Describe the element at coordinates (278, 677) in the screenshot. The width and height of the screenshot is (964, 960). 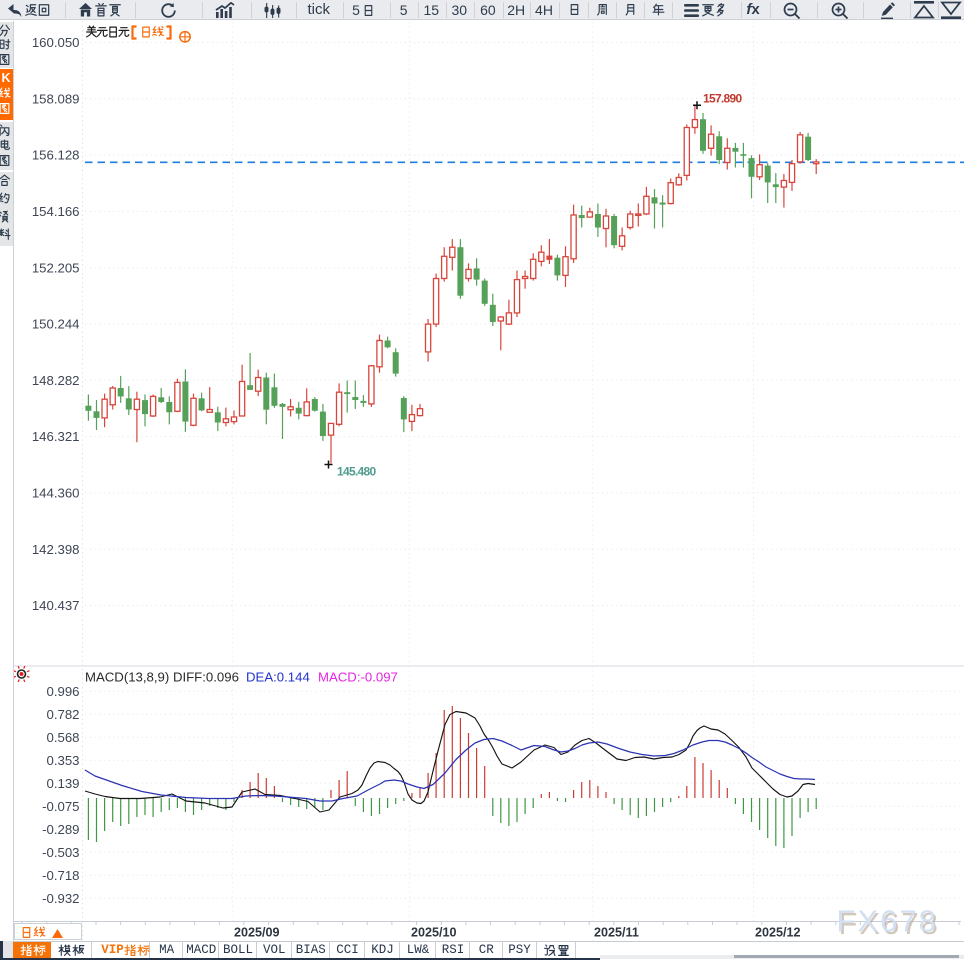
I see `svg-text: DEA:0.144` at that location.